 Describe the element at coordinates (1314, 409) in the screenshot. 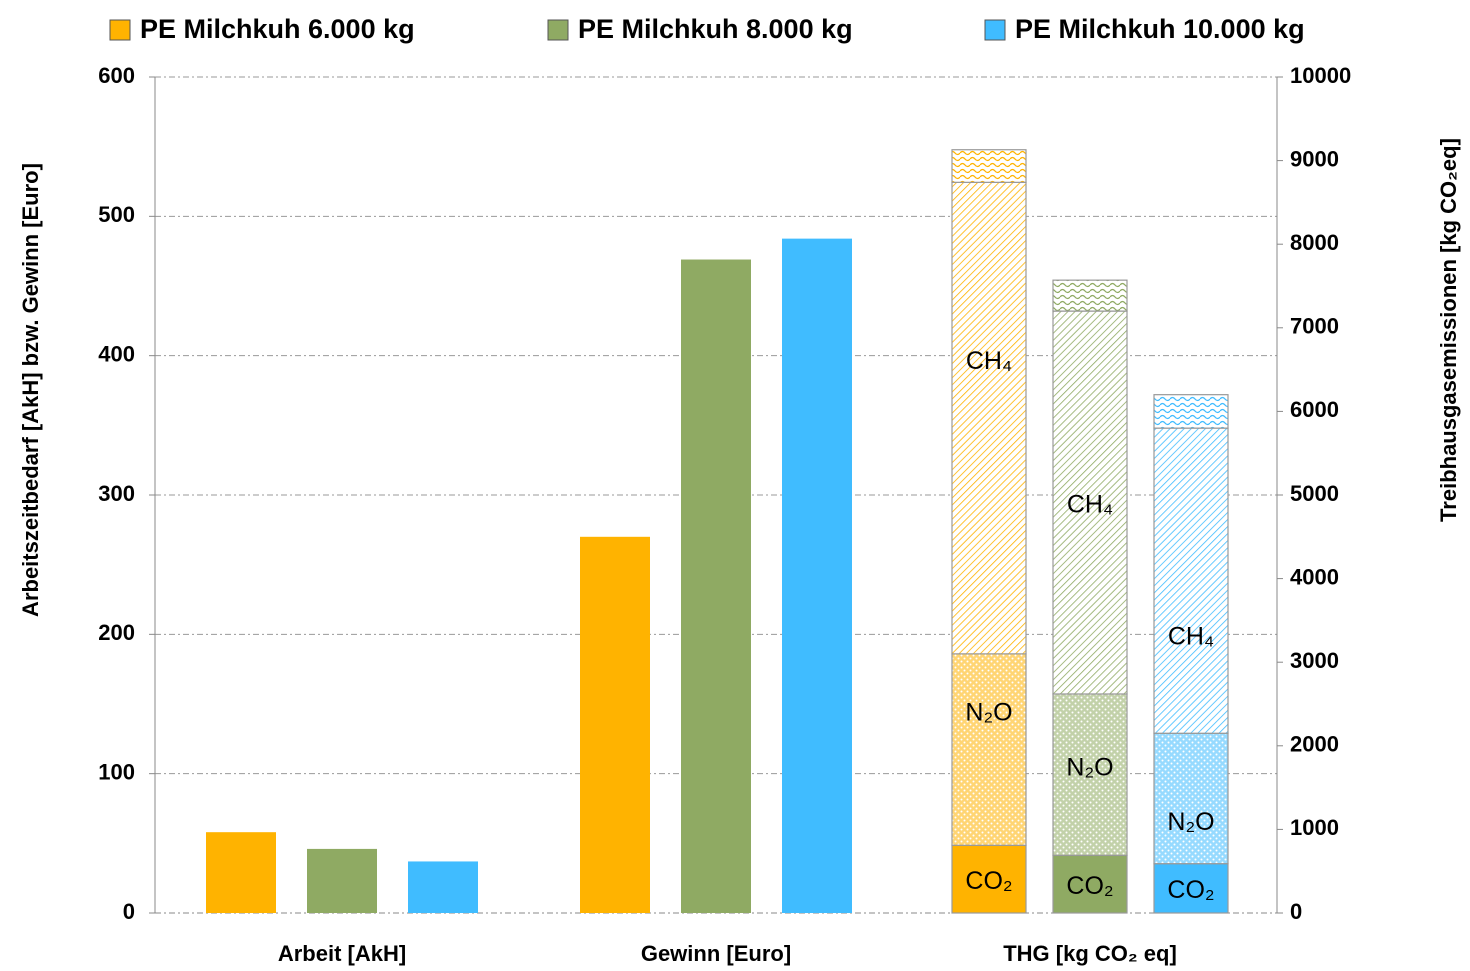

I see `y2-tick-label: 6000` at that location.